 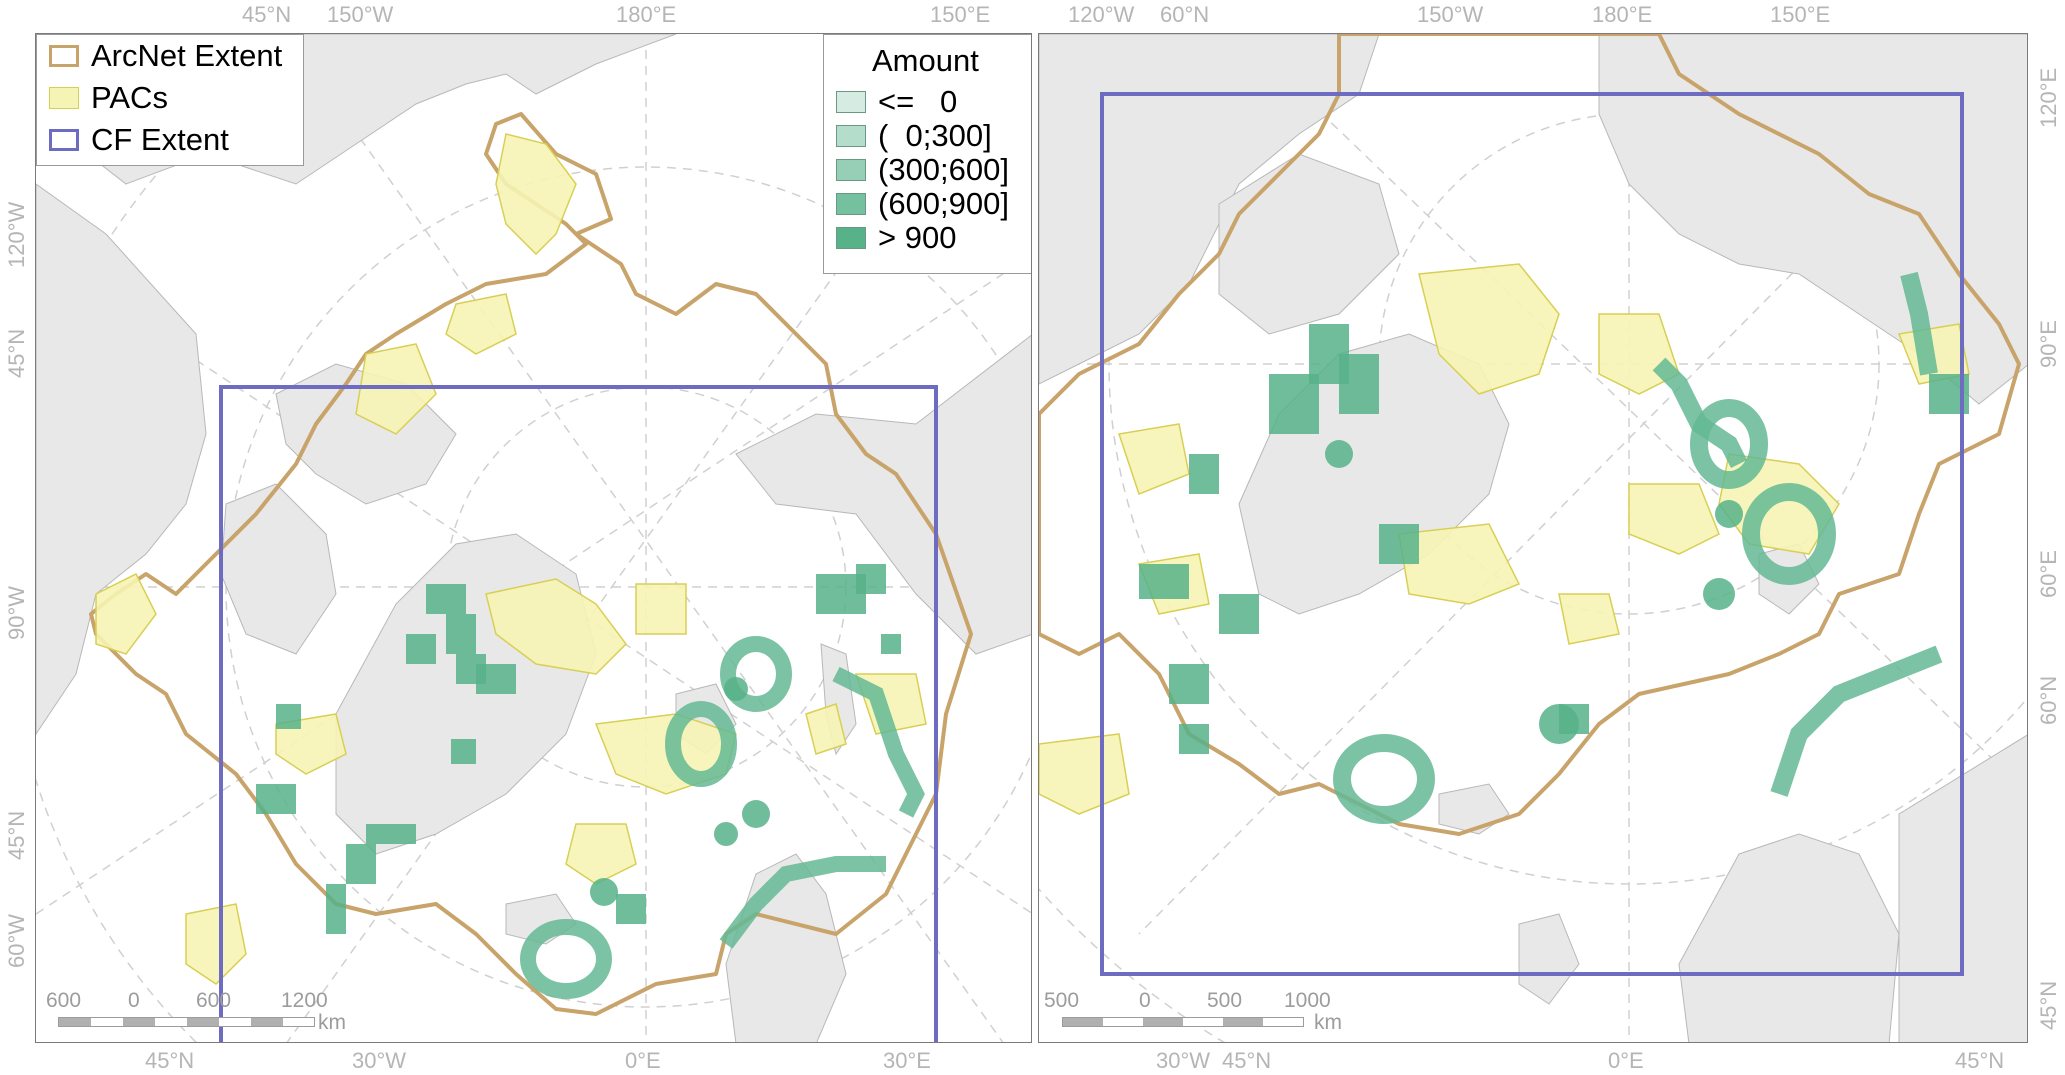 What do you see at coordinates (170, 100) in the screenshot?
I see `layer-legend: ArcNet Extent PACs CF Extent` at bounding box center [170, 100].